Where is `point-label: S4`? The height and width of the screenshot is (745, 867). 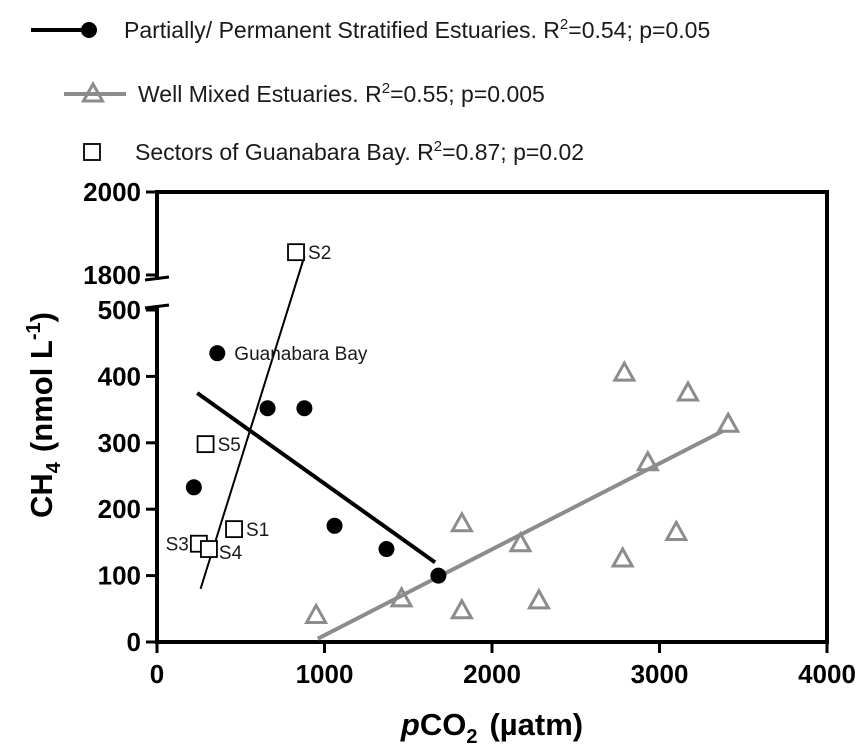 point-label: S4 is located at coordinates (231, 553).